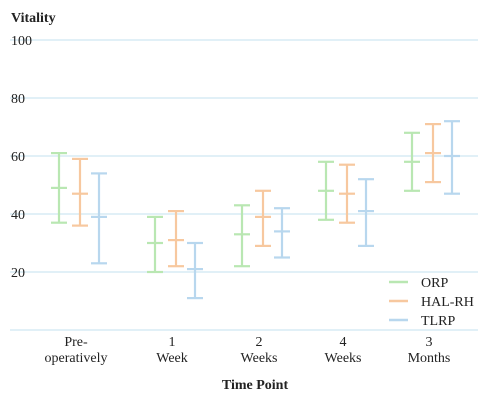  I want to click on x-tick-label: Pre-, so click(76, 342).